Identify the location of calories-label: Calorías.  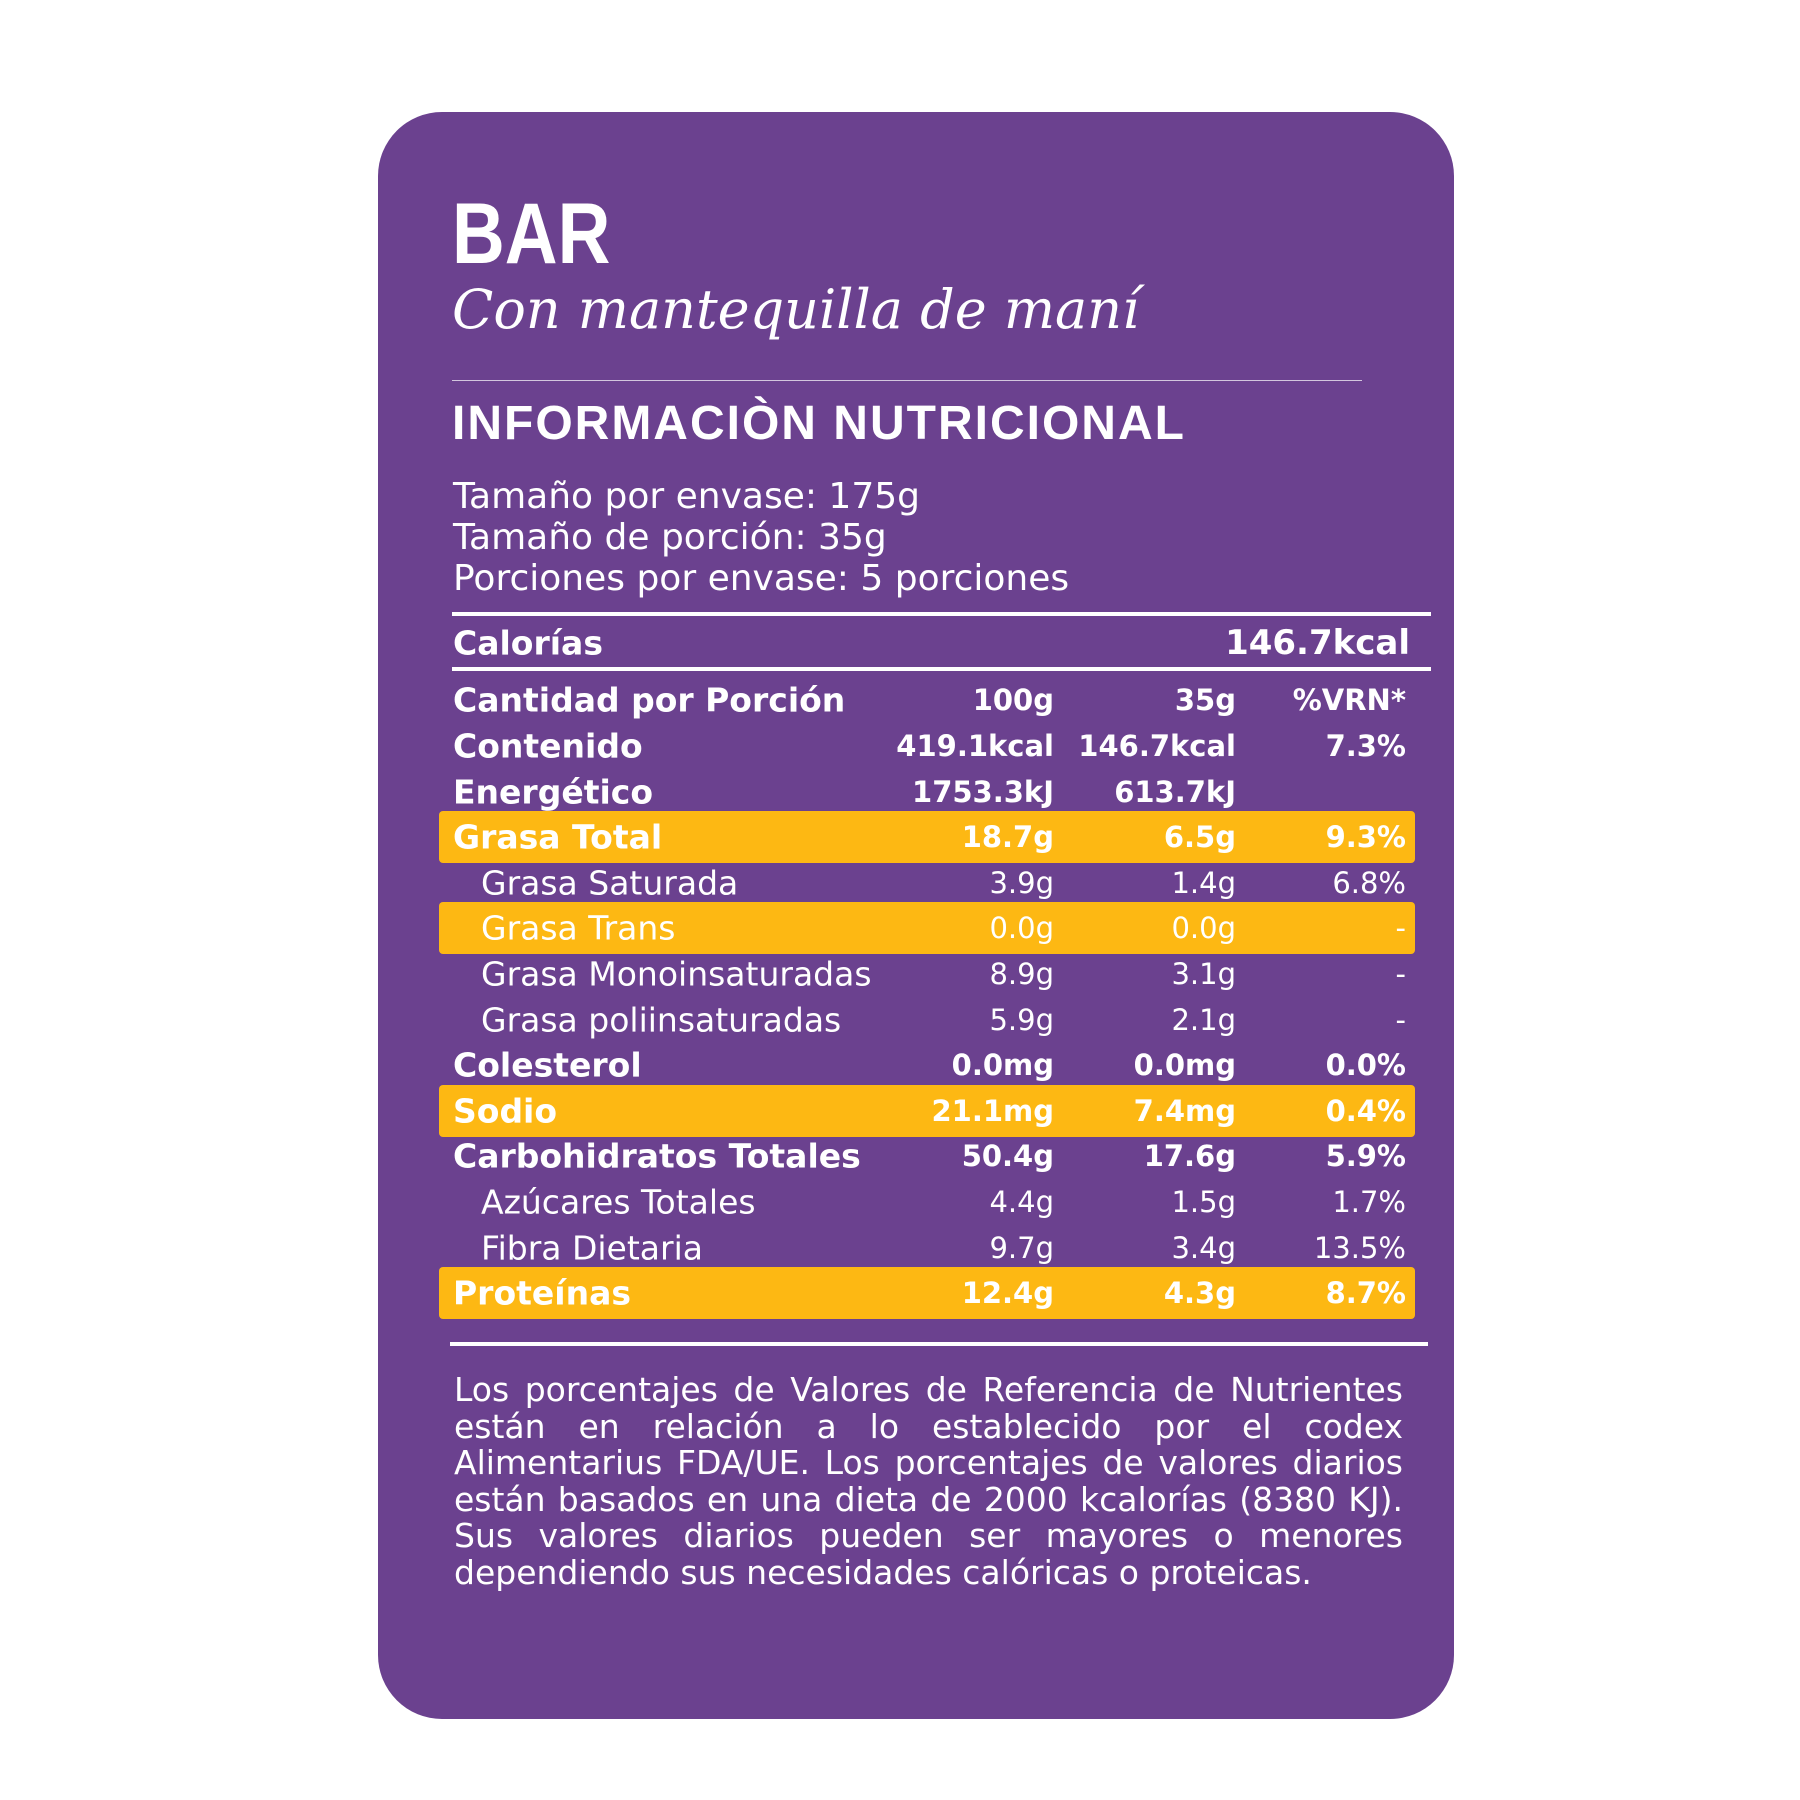
(528, 643).